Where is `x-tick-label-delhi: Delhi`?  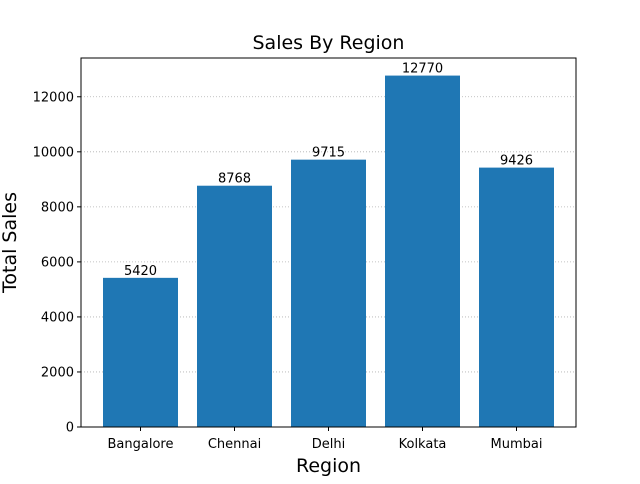 x-tick-label-delhi: Delhi is located at coordinates (328, 444).